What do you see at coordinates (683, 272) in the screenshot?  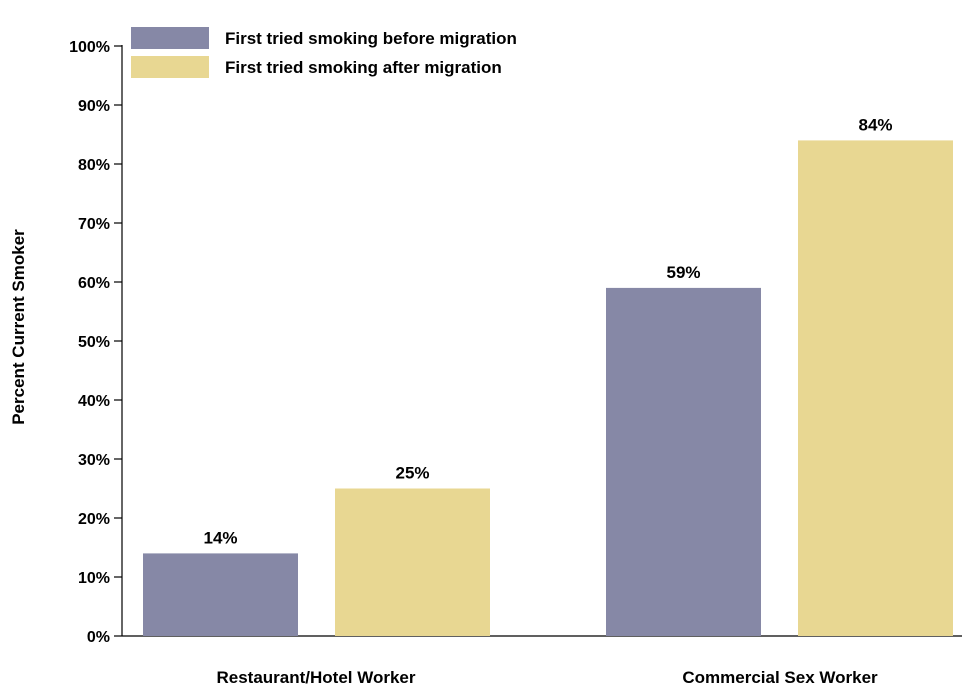 I see `bar-value-label: 59%` at bounding box center [683, 272].